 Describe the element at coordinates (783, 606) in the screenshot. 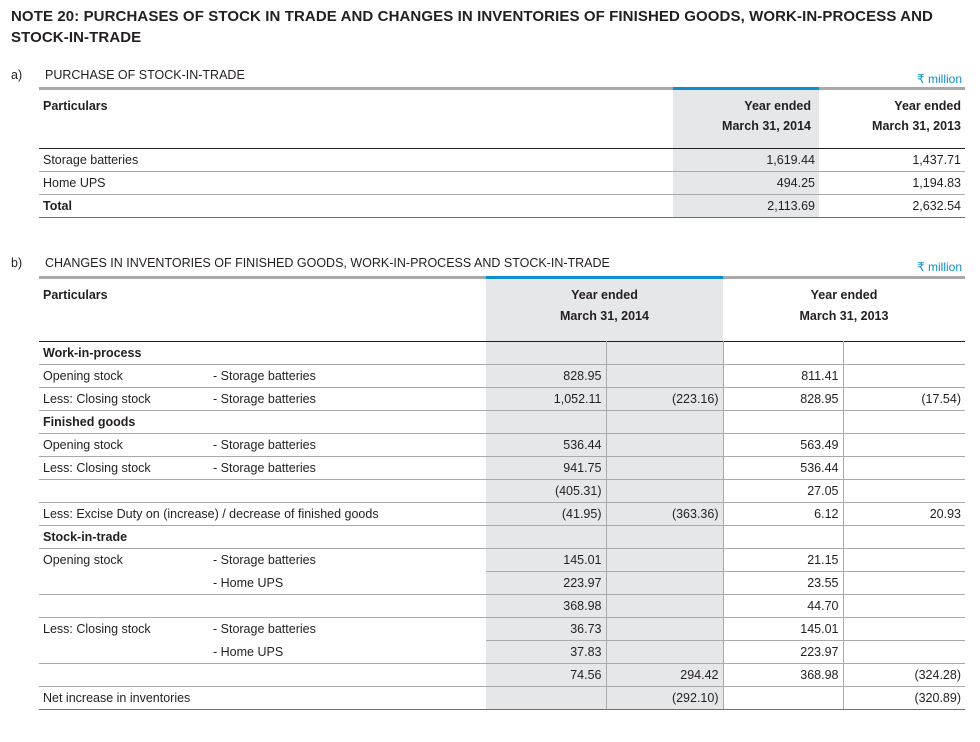

I see `value-2013-detail: 44.70` at that location.